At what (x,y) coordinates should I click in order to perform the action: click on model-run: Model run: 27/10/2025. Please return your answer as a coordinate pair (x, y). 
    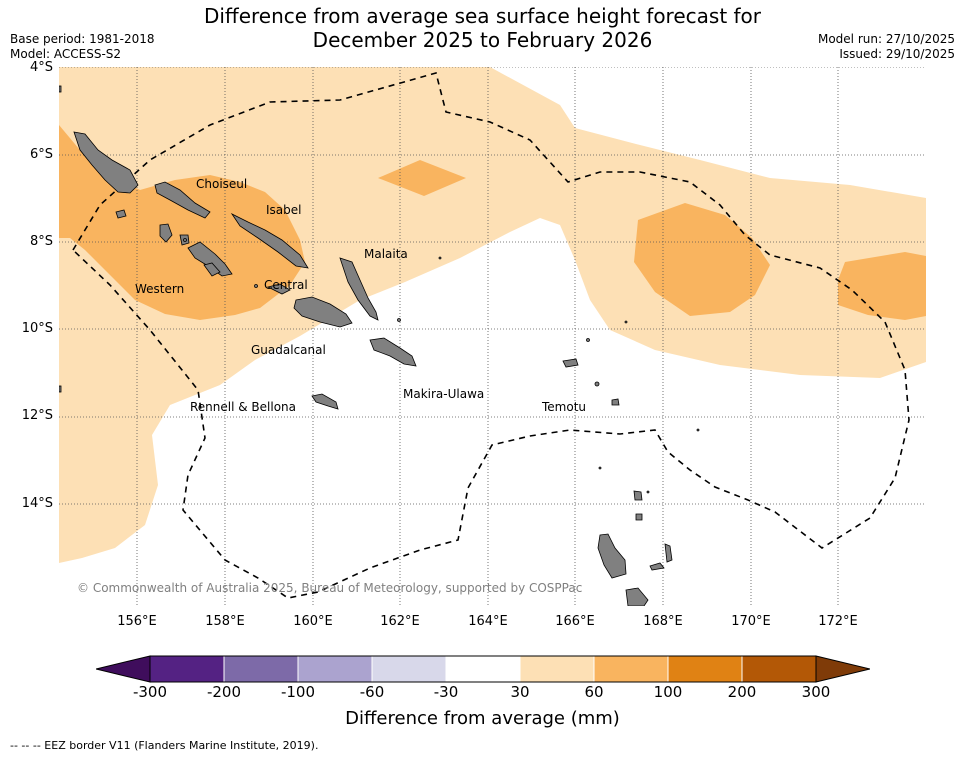
    Looking at the image, I should click on (886, 39).